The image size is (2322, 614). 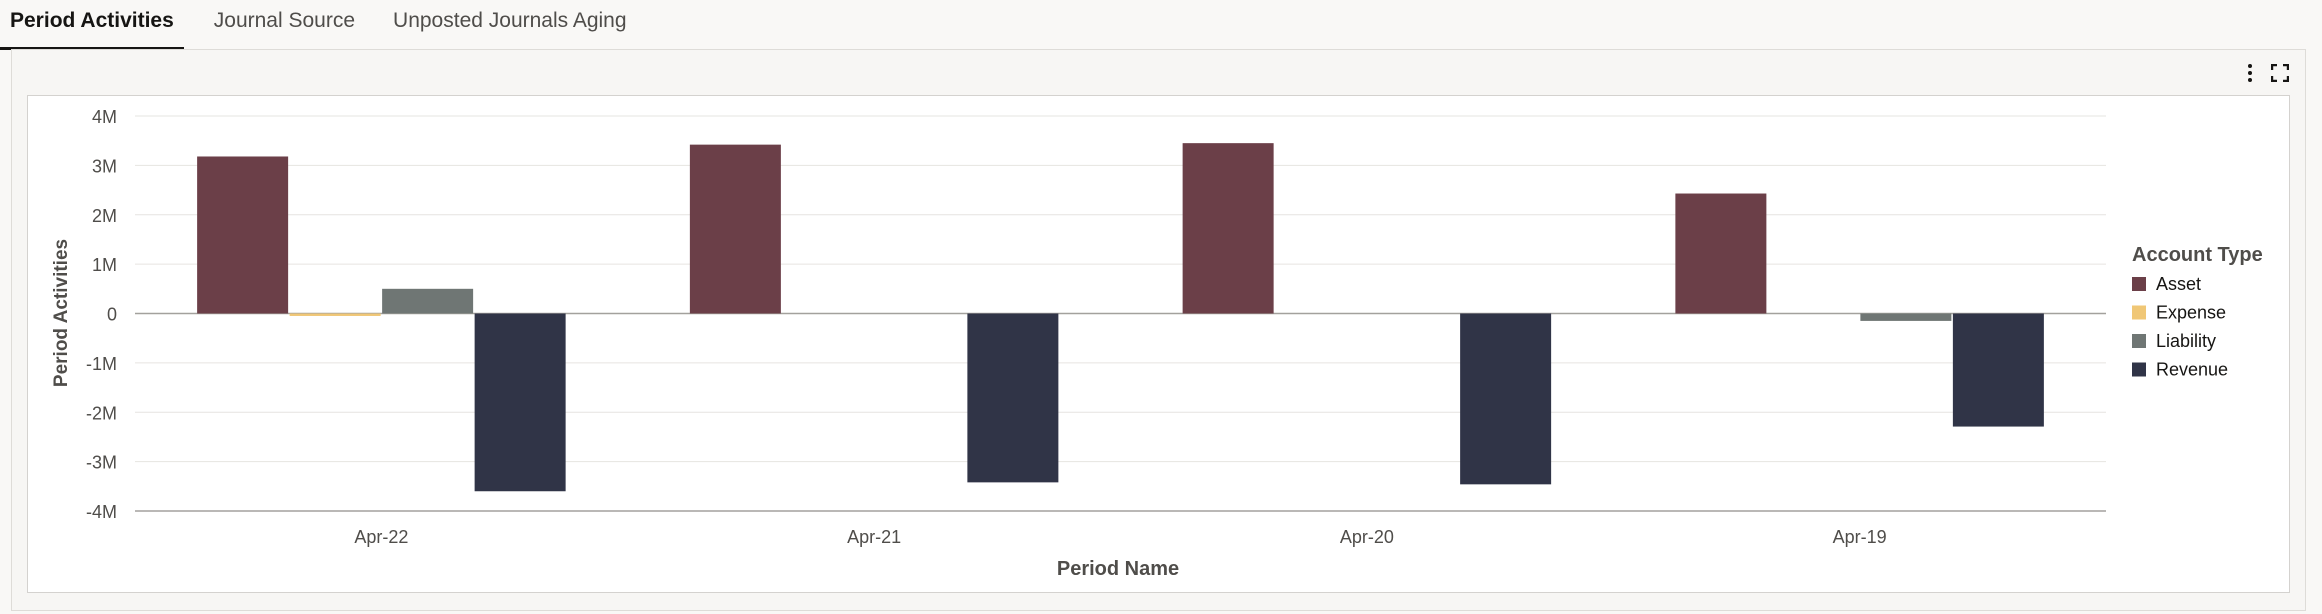 I want to click on legend-label-revenue: Revenue, so click(x=2192, y=370).